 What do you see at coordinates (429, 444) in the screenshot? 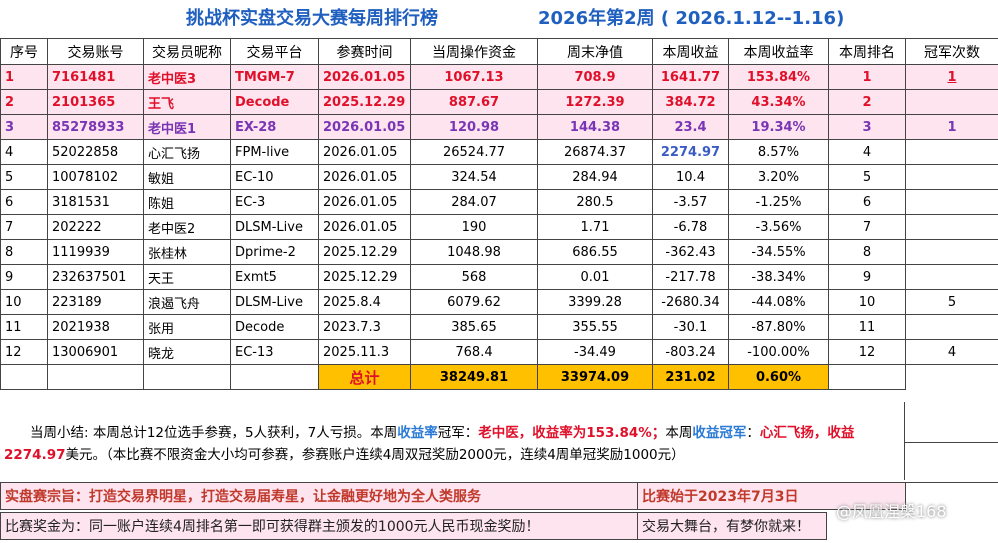
I see `summary-text: 心汇飞扬，收益2274.97` at bounding box center [429, 444].